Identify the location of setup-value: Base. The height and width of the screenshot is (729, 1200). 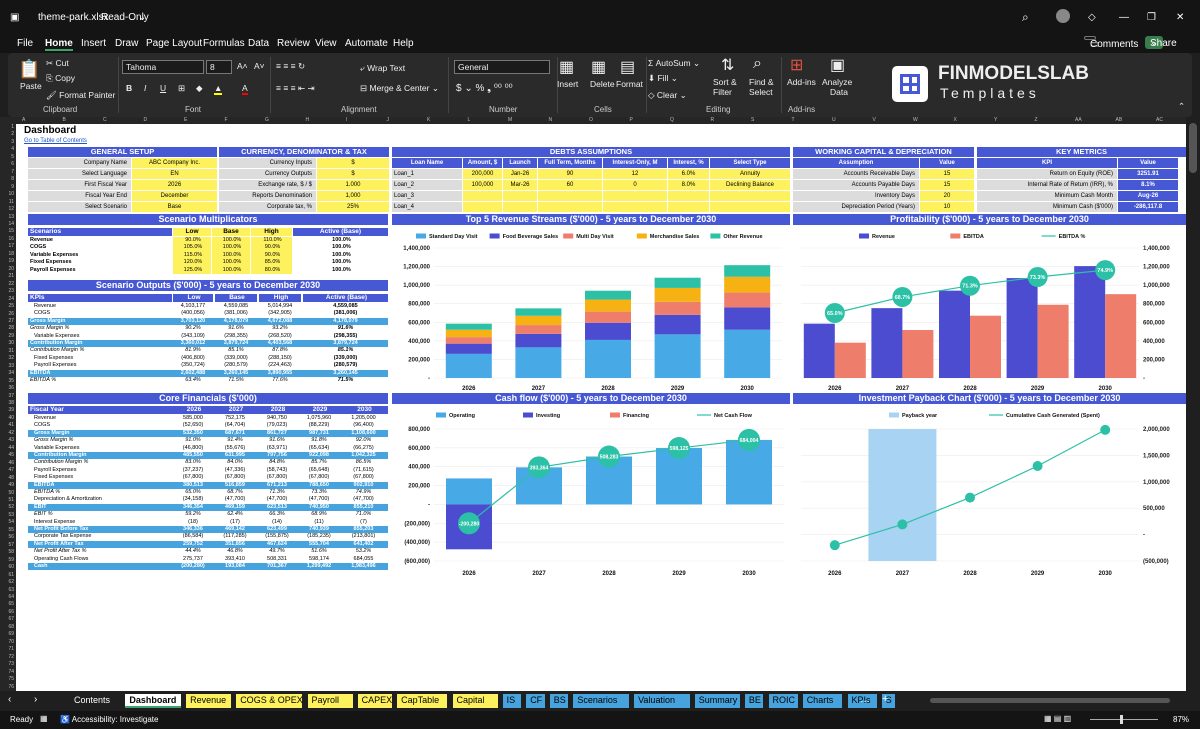
(174, 207).